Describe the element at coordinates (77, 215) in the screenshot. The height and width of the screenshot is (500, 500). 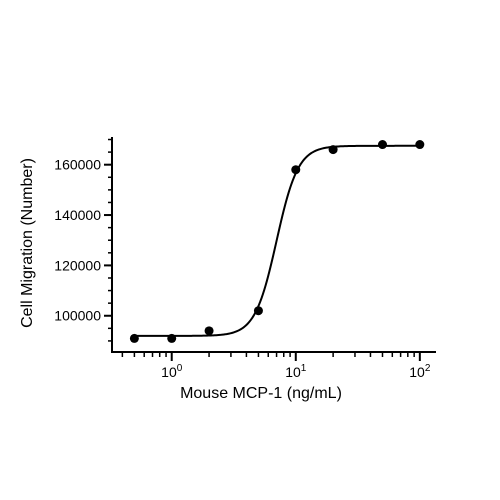
I see `y-tick-label: 140000` at that location.